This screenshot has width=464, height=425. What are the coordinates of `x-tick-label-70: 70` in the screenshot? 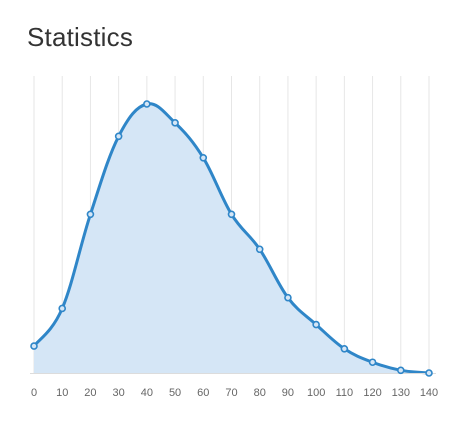 It's located at (231, 393).